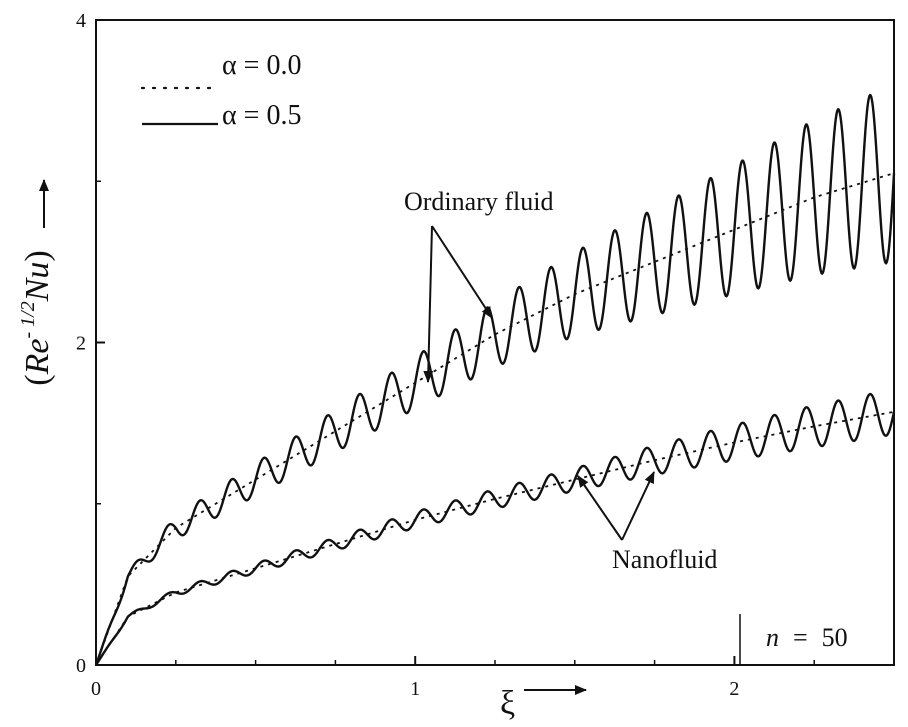 Image resolution: width=908 pixels, height=727 pixels. I want to click on y-tick-label: 0, so click(81, 666).